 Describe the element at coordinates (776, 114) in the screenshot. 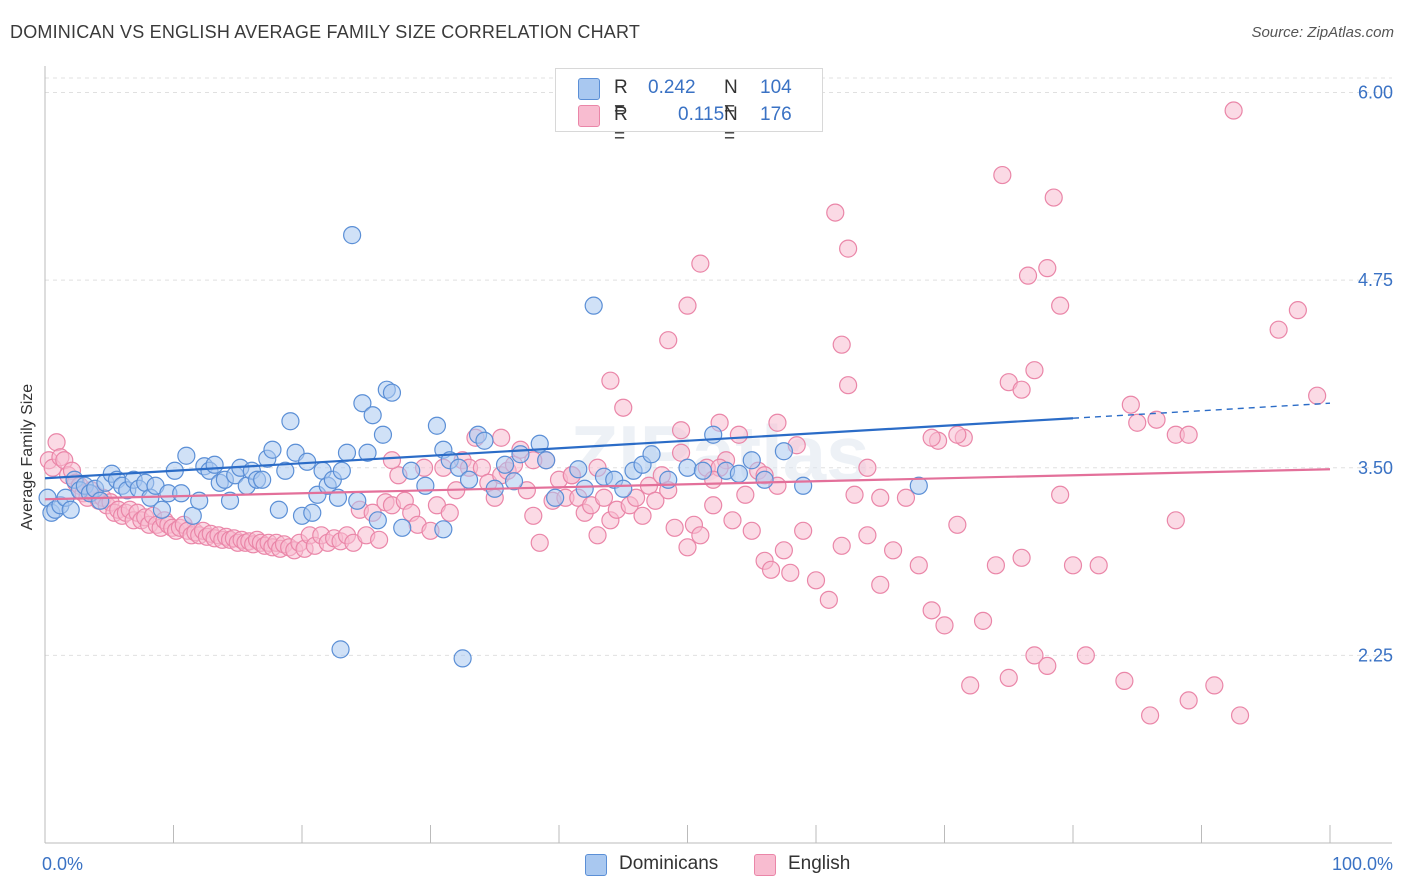

I see `n-value: 176` at that location.